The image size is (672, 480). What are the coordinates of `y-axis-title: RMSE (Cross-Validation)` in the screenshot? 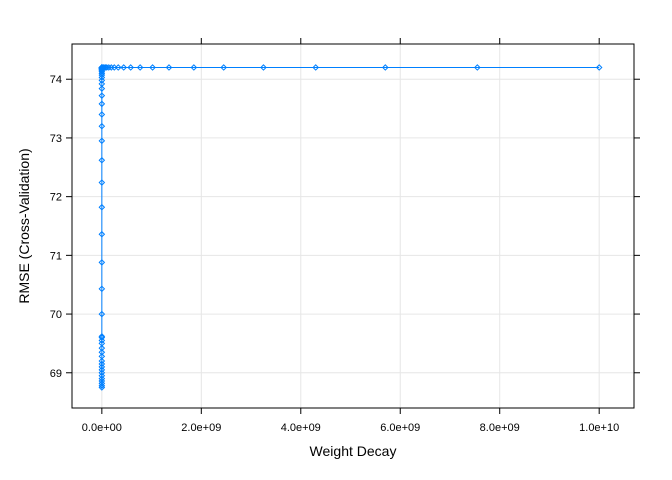 It's located at (24, 225).